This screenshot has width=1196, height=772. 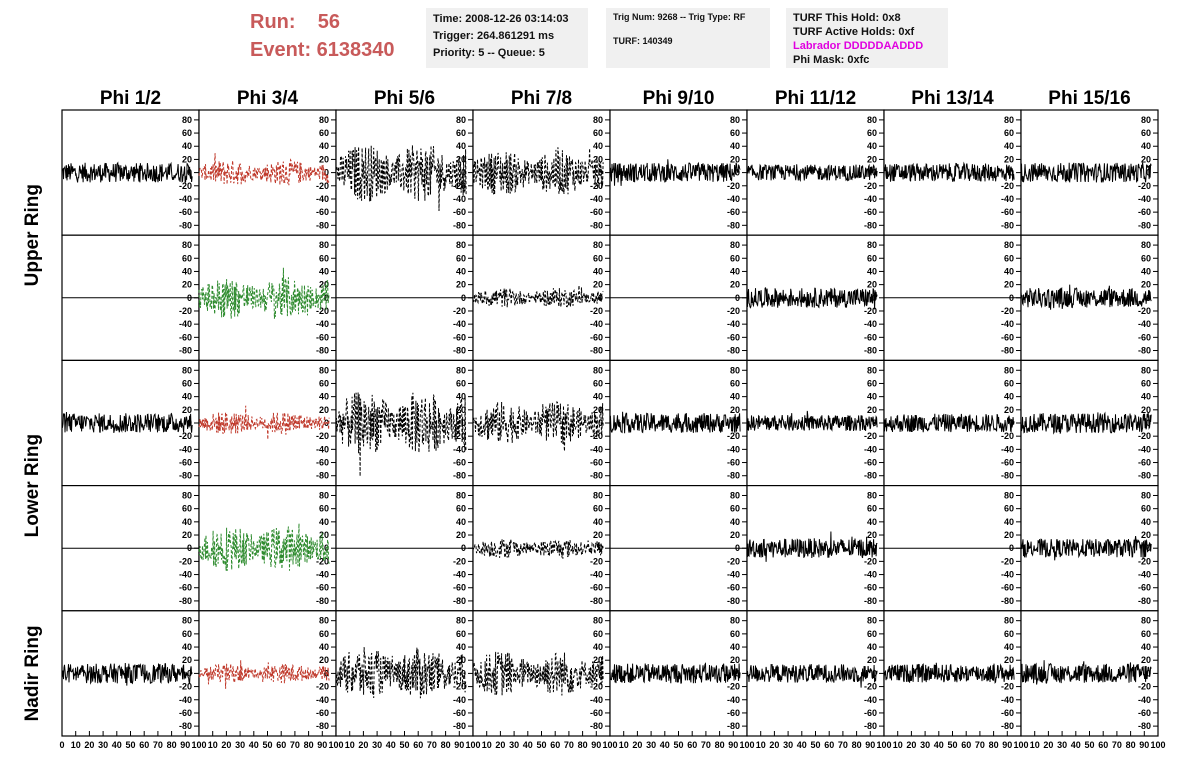 I want to click on x-tick-label: 60, so click(x=1103, y=745).